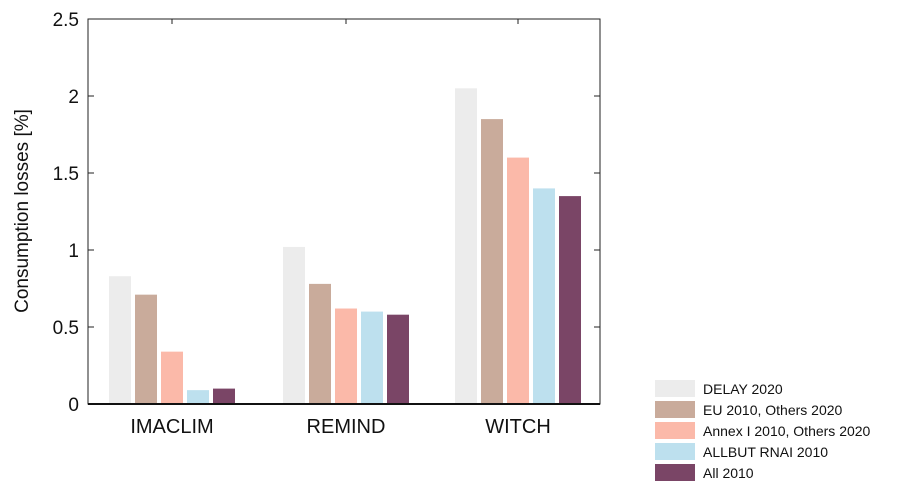  What do you see at coordinates (66, 20) in the screenshot?
I see `y-tick-label: 2.5` at bounding box center [66, 20].